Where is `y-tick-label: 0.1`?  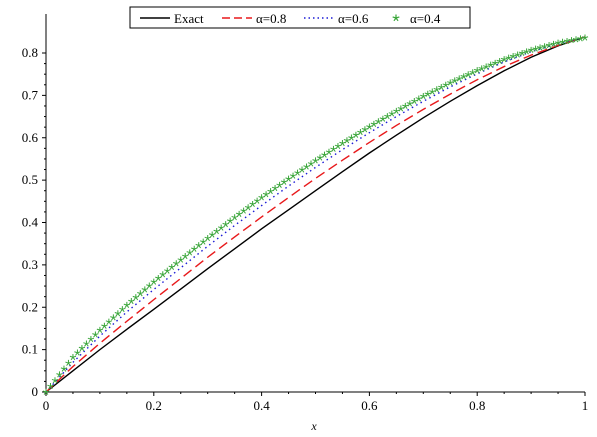 y-tick-label: 0.1 is located at coordinates (30, 349).